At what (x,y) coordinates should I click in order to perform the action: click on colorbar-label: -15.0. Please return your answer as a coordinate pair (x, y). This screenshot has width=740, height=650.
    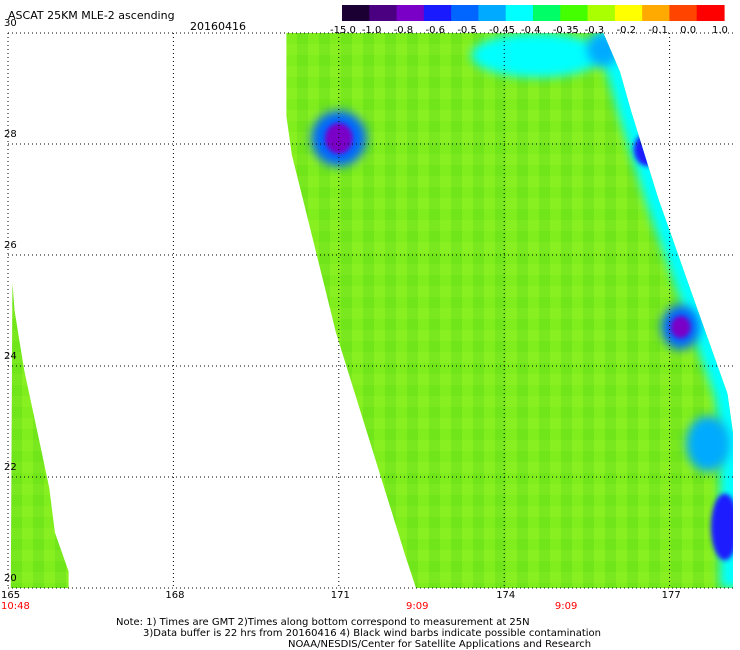
    Looking at the image, I should click on (343, 30).